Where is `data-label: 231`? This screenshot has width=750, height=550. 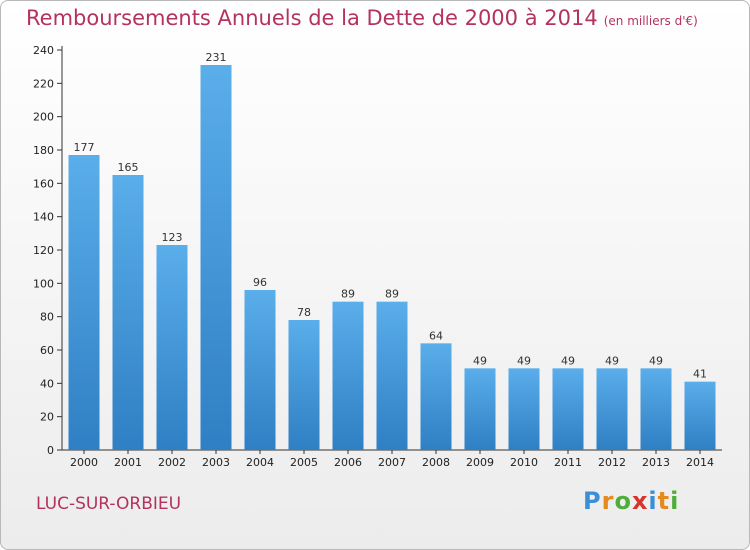 data-label: 231 is located at coordinates (216, 57).